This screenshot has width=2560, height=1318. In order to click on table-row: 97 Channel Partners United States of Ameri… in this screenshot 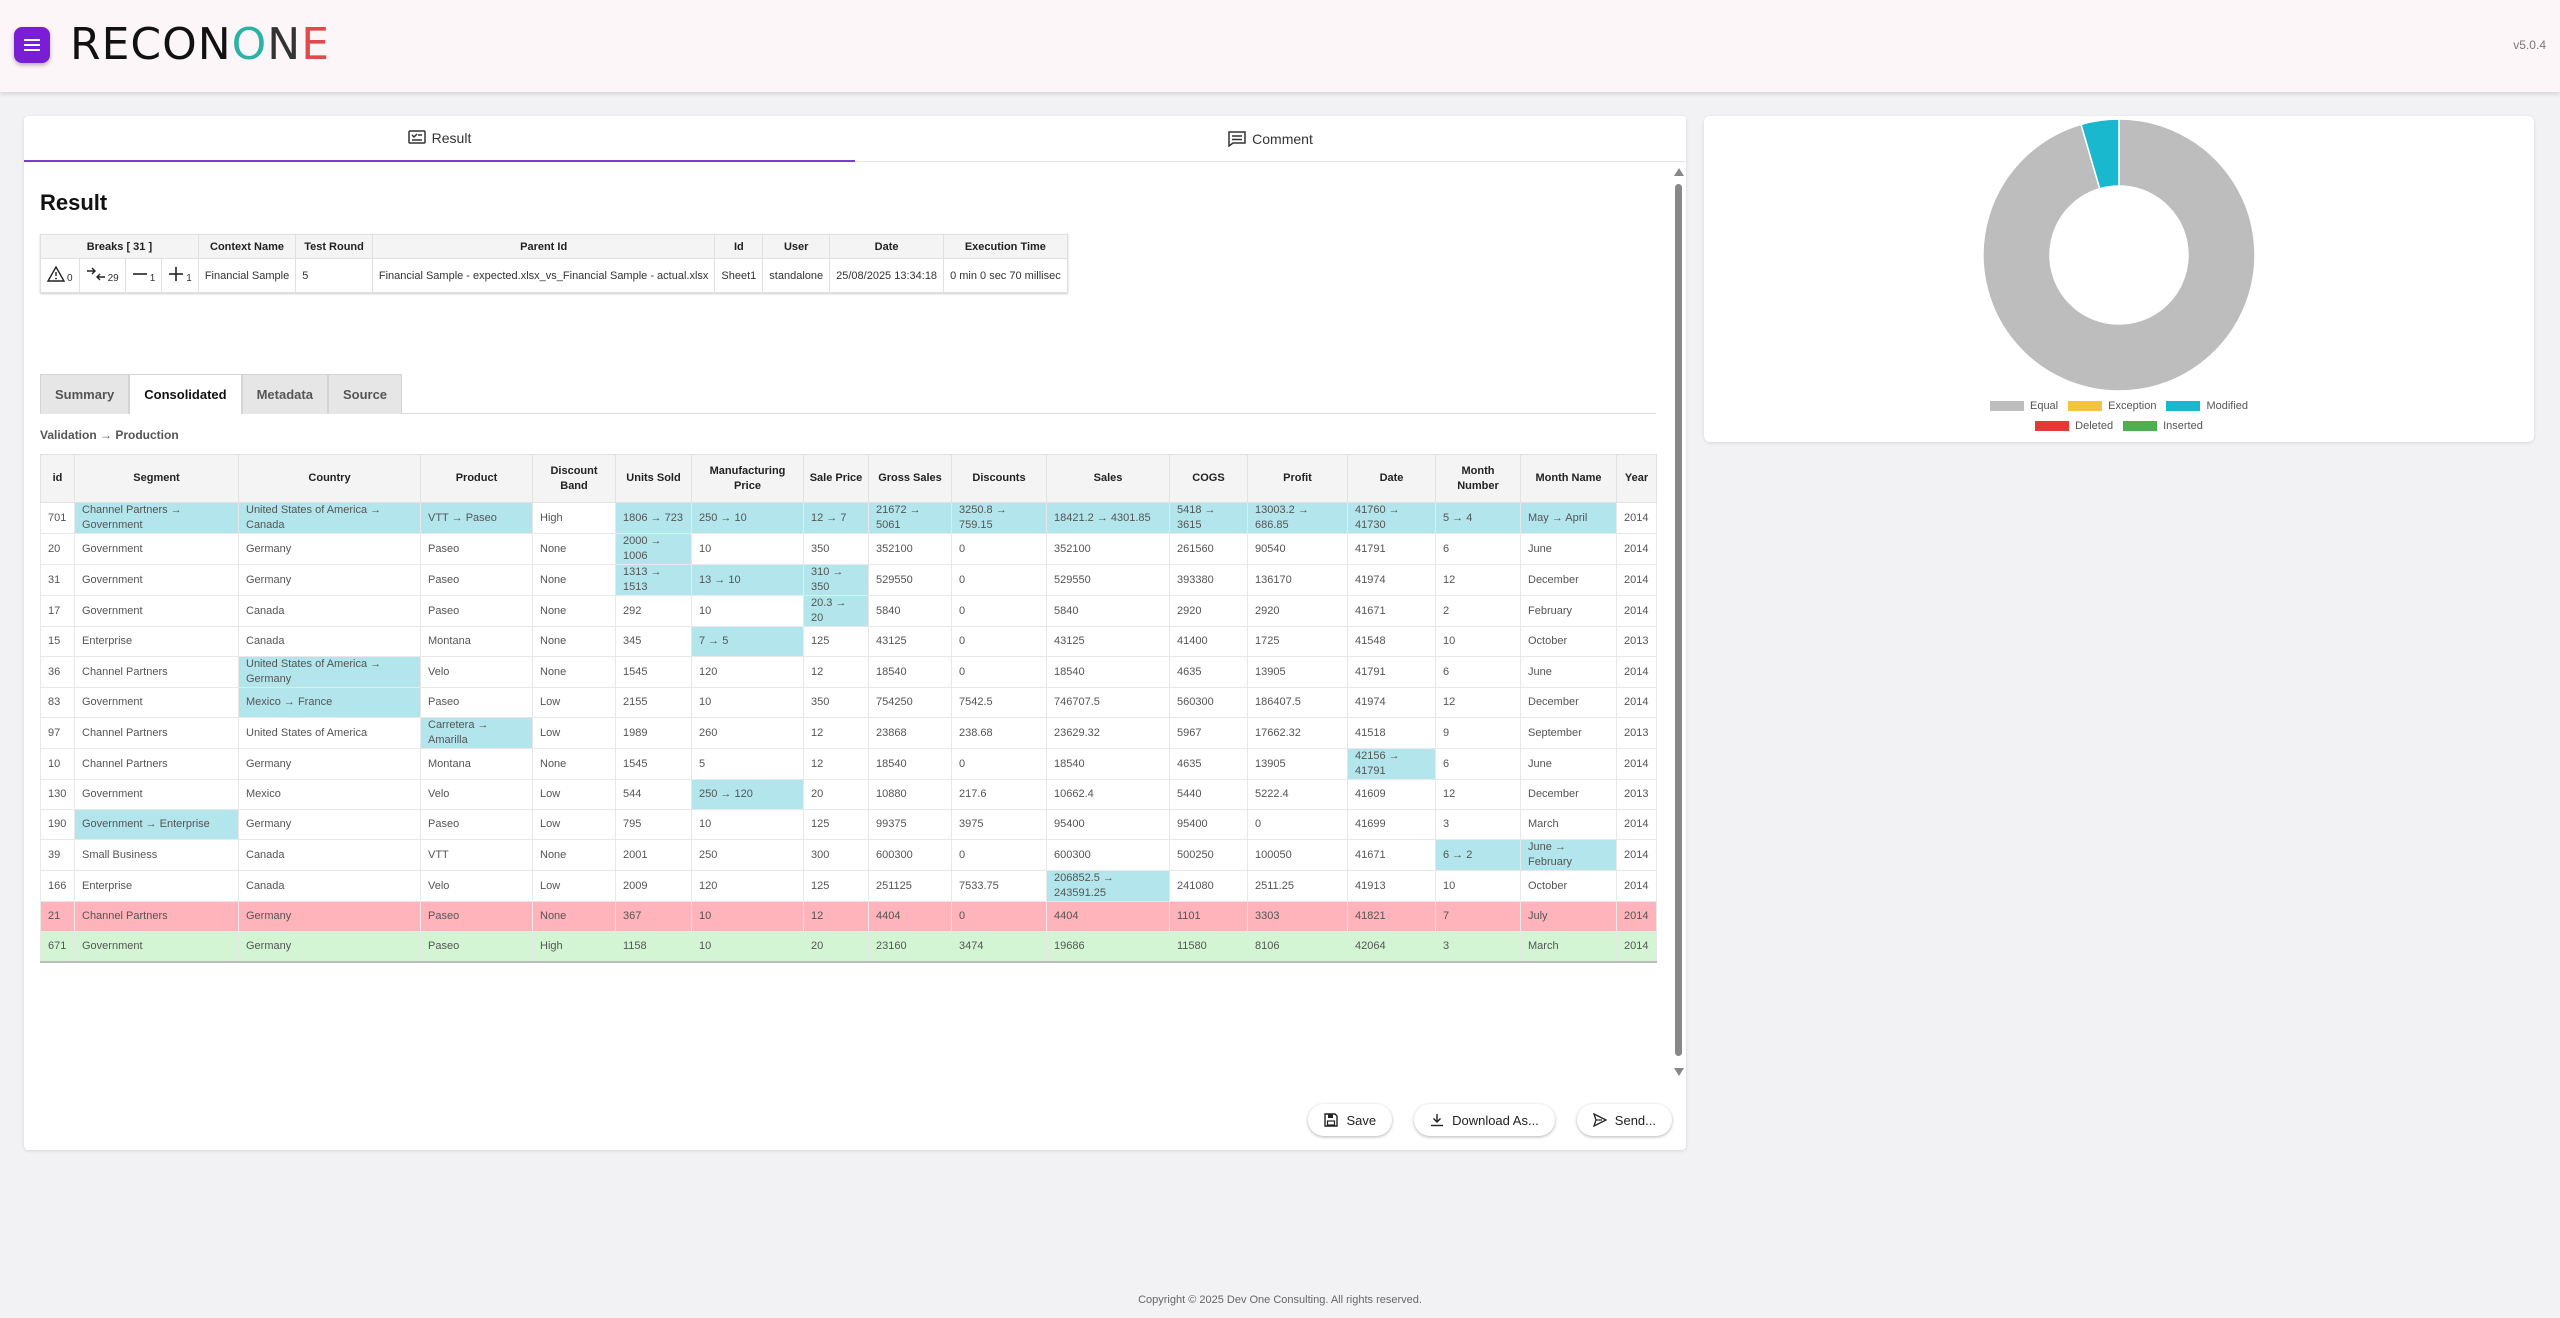, I will do `click(848, 733)`.